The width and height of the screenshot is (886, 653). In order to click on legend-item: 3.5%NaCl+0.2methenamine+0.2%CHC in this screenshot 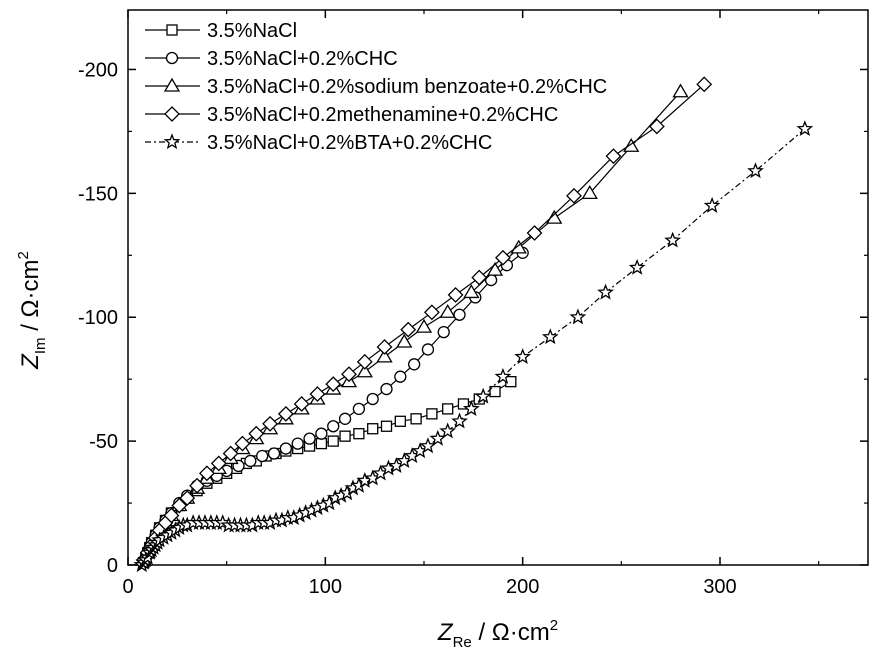, I will do `click(351, 115)`.